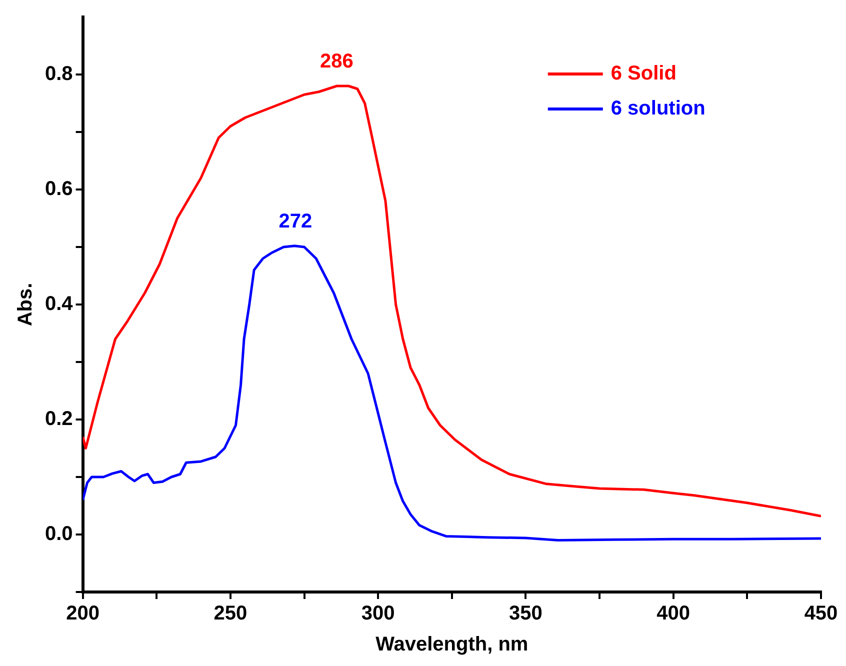  What do you see at coordinates (821, 613) in the screenshot?
I see `x-tick-label: 450` at bounding box center [821, 613].